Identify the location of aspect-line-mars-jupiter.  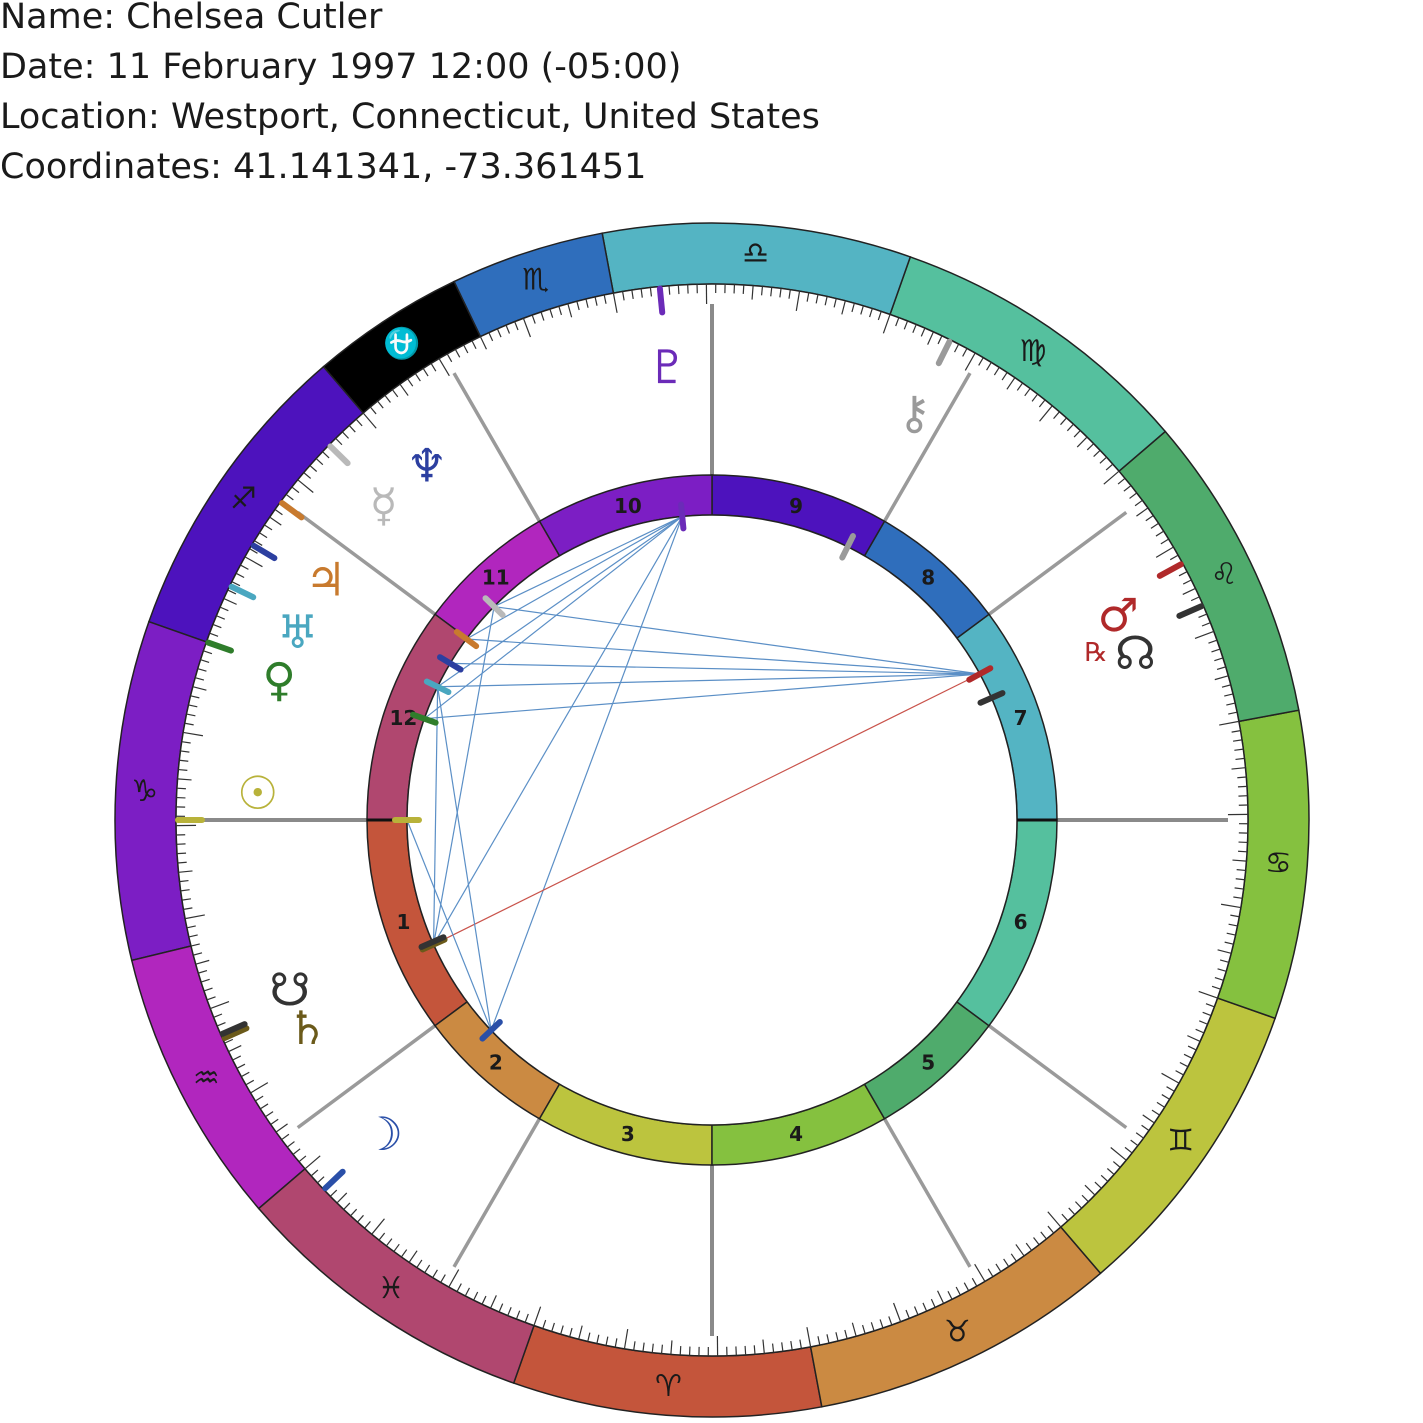
(723, 656).